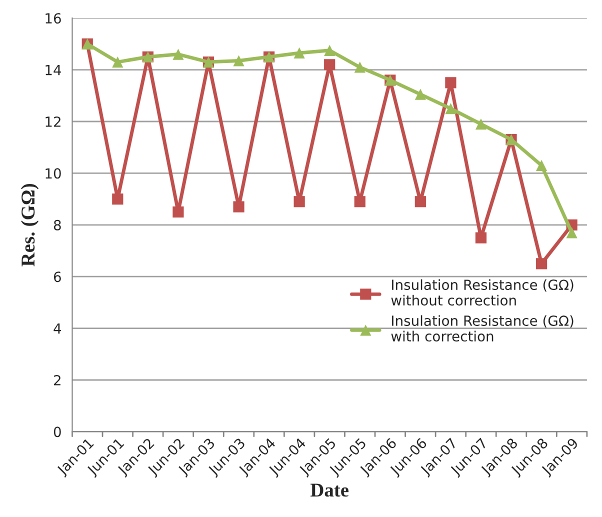 Image resolution: width=602 pixels, height=517 pixels. Describe the element at coordinates (53, 173) in the screenshot. I see `y-tick-label: 10` at that location.